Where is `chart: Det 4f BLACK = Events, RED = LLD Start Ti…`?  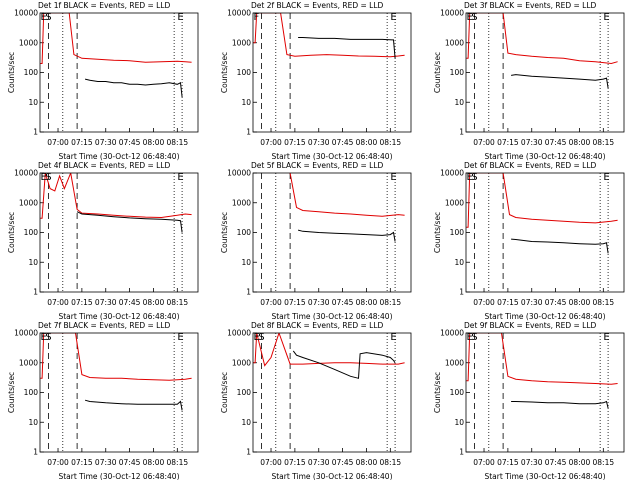 chart: Det 4f BLACK = Events, RED = LLD Start Ti… is located at coordinates (103, 241).